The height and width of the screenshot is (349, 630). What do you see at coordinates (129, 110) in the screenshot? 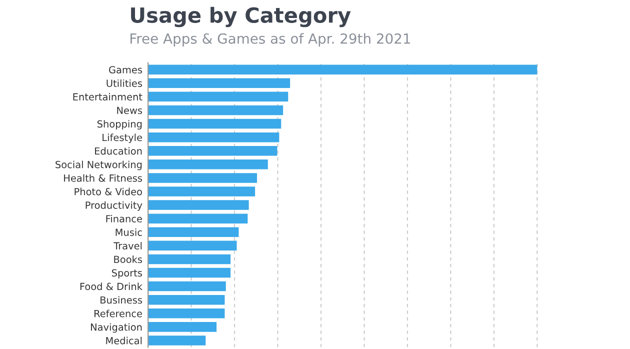
I see `y-tick-label: News` at bounding box center [129, 110].